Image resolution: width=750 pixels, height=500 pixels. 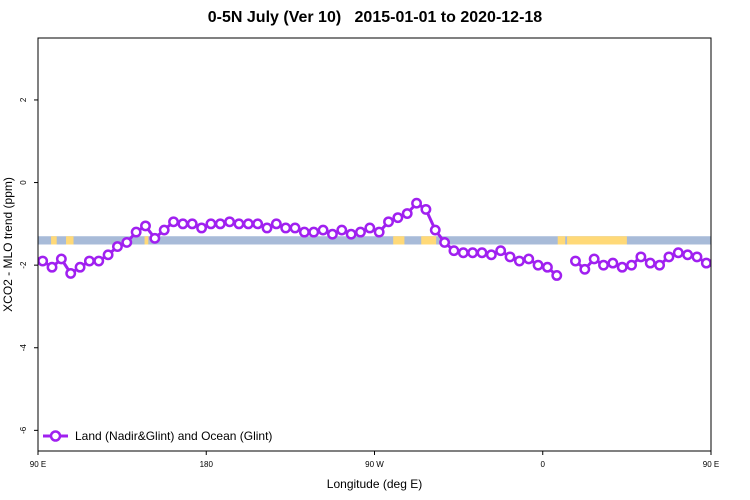 I want to click on legend-swatch-marker, so click(x=55, y=436).